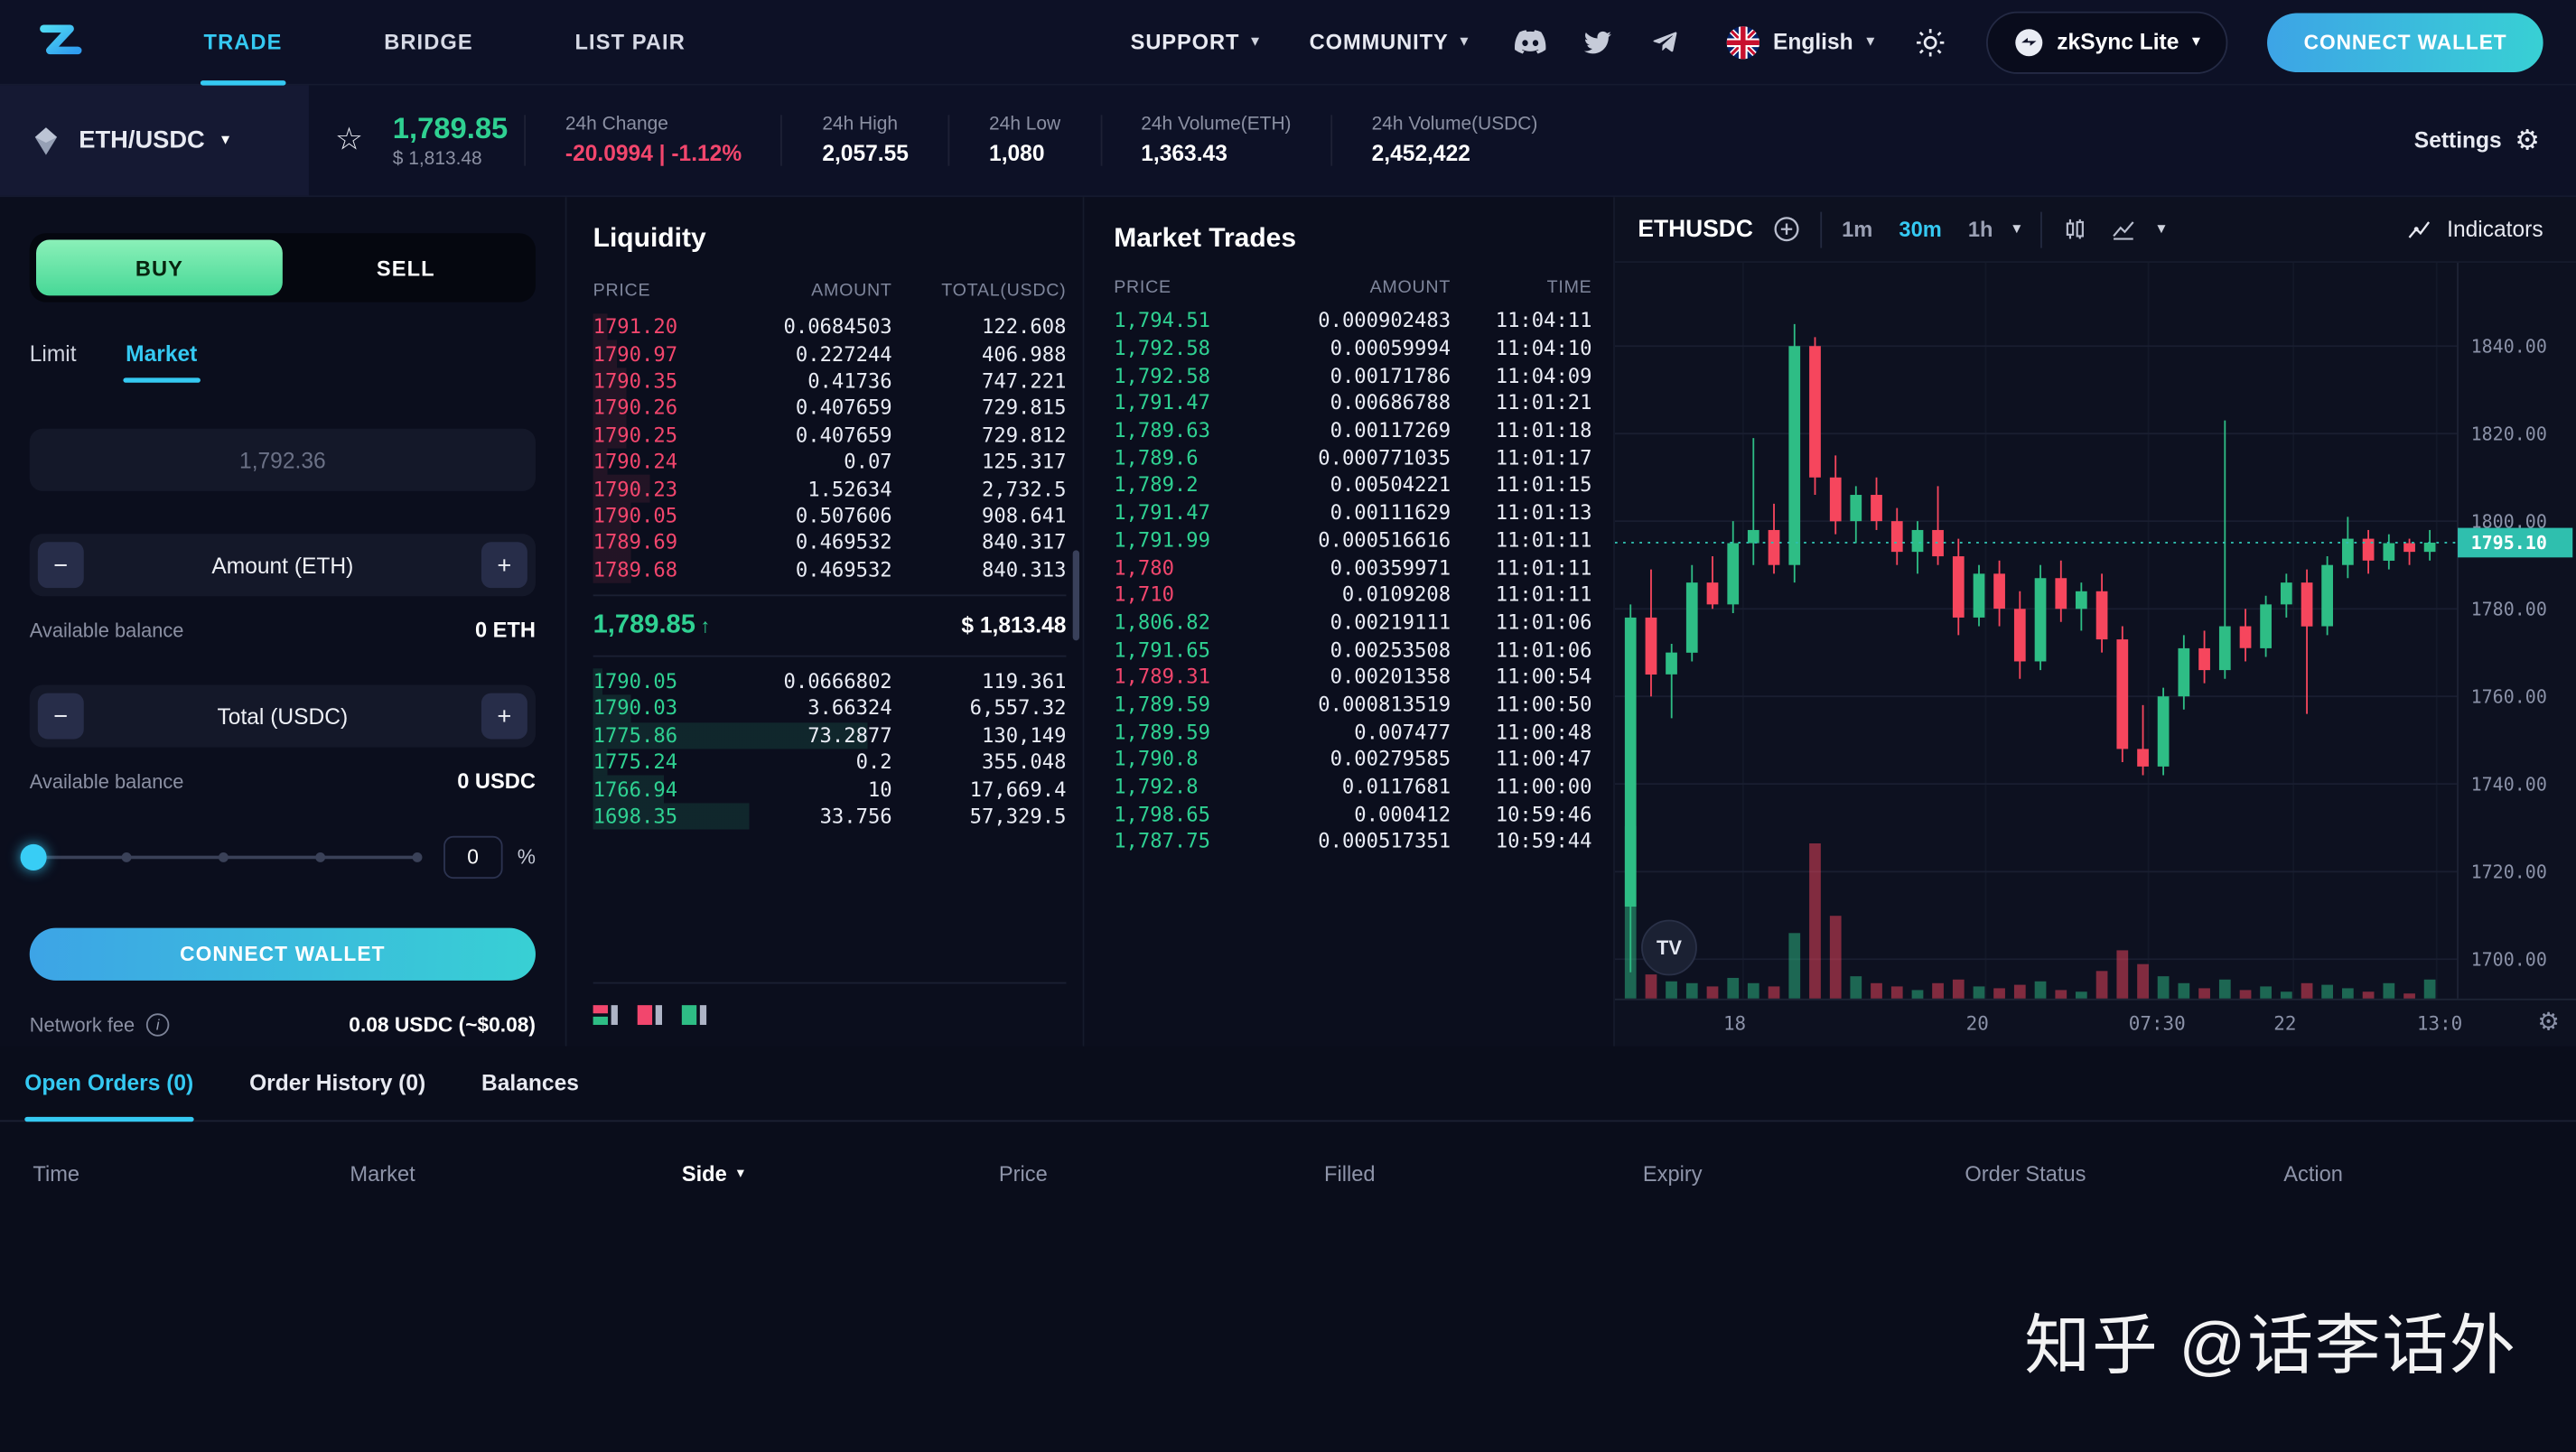 This screenshot has height=1452, width=2576. I want to click on tab-market: Market, so click(161, 362).